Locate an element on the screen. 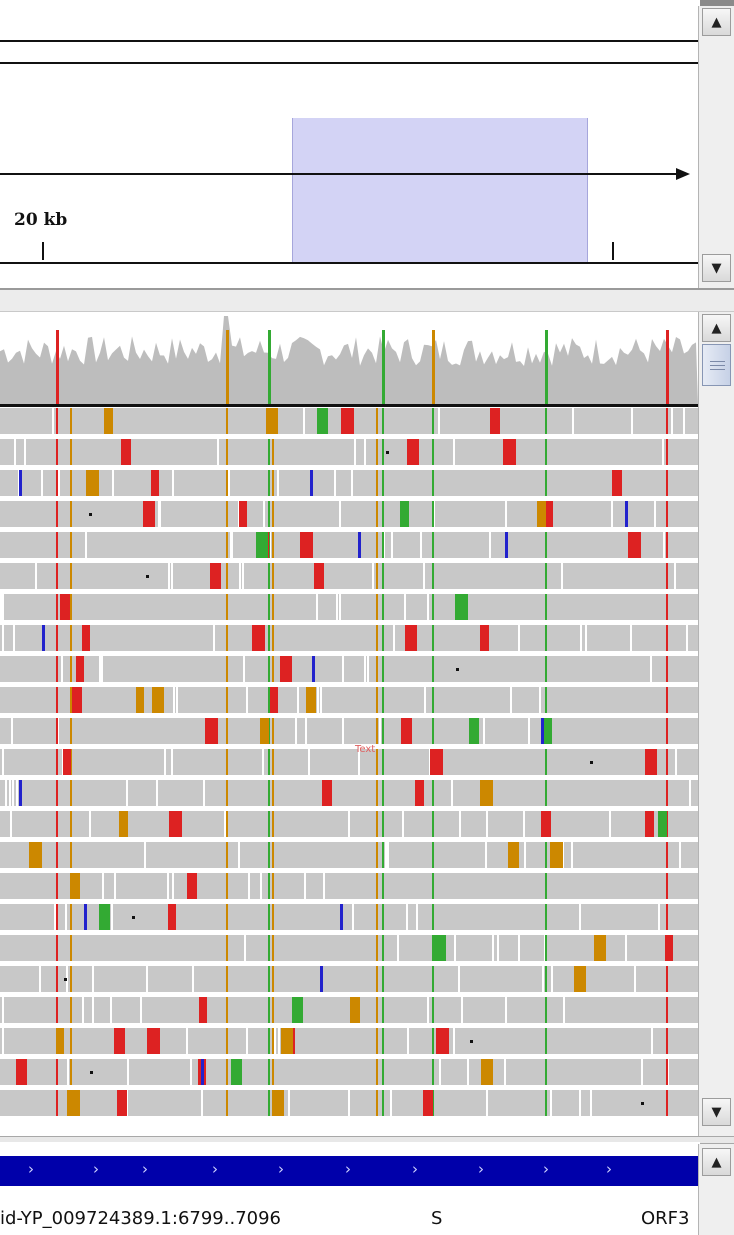 The width and height of the screenshot is (734, 1235). coverage-track is located at coordinates (349, 358).